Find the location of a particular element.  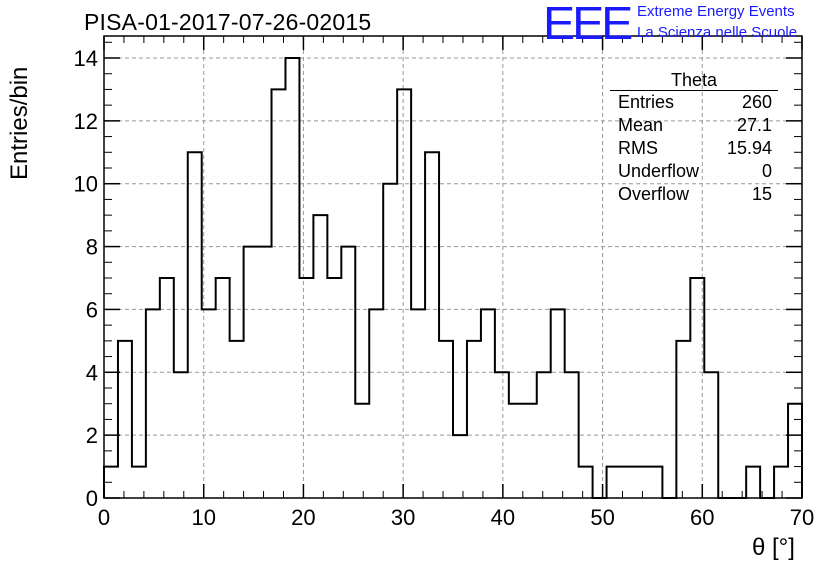

eee-logo-mark: EEE is located at coordinates (588, 24).